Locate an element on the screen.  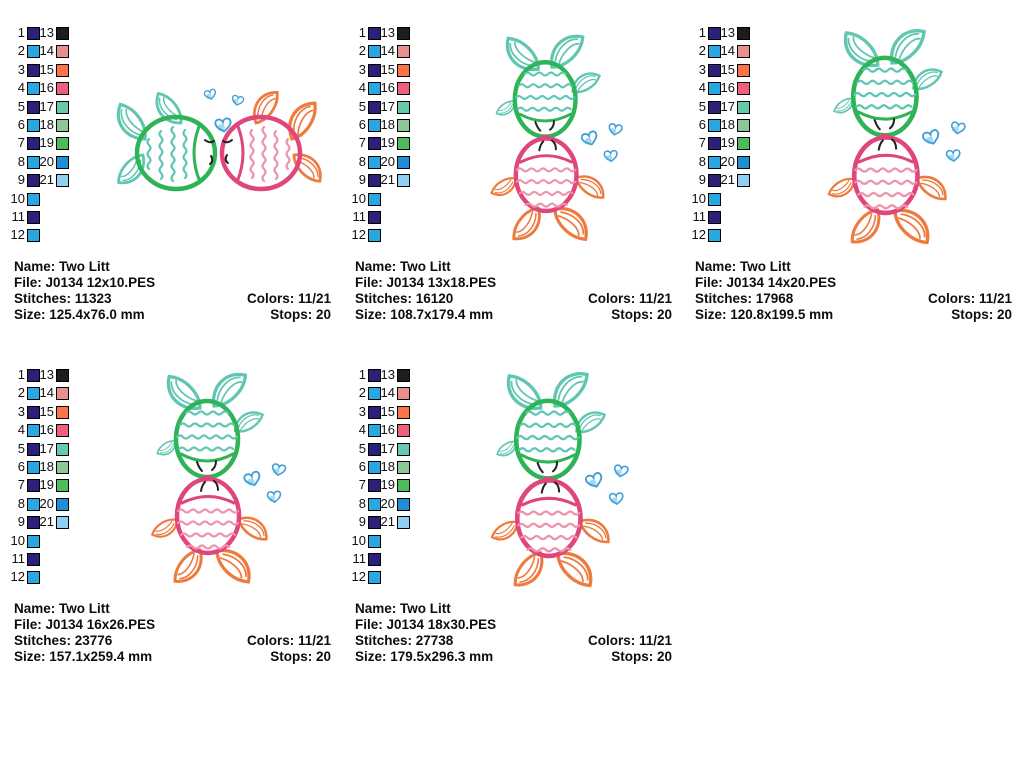
design-name-line: Name: Two Litt is located at coordinates (403, 608).